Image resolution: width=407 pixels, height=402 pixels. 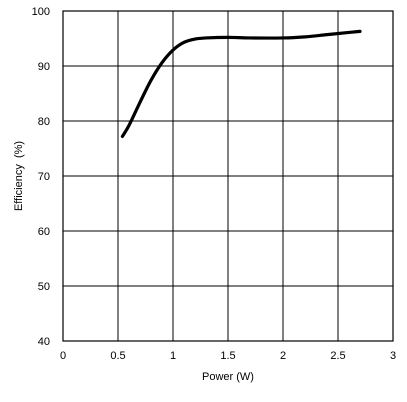 I want to click on x-tick-label: 1, so click(x=173, y=356).